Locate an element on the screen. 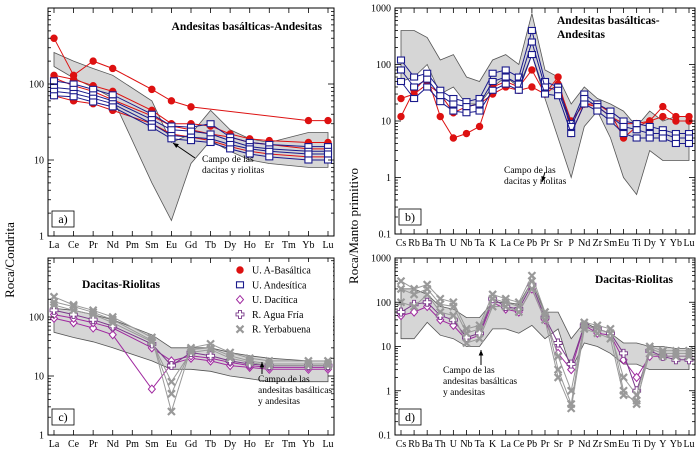  legend-label: R. Yerbabuena is located at coordinates (281, 330).